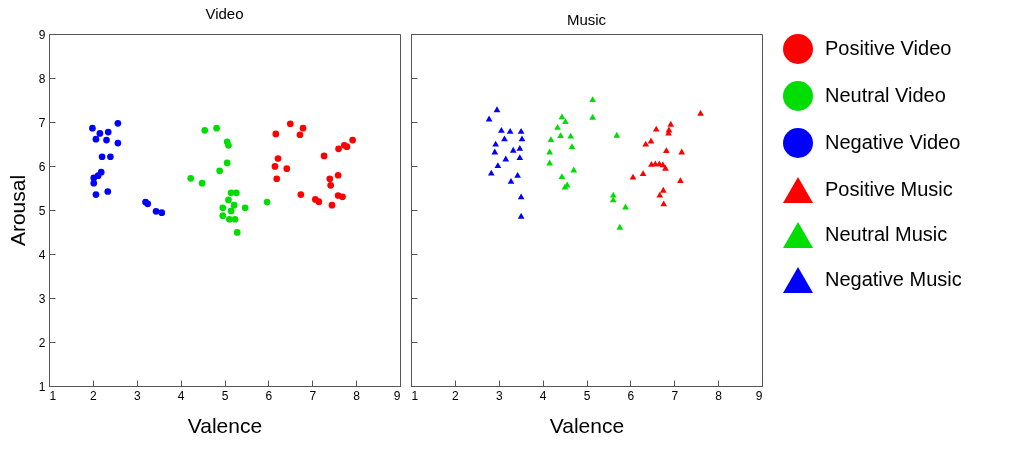 The image size is (1011, 455). I want to click on chart-title: Video, so click(224, 13).